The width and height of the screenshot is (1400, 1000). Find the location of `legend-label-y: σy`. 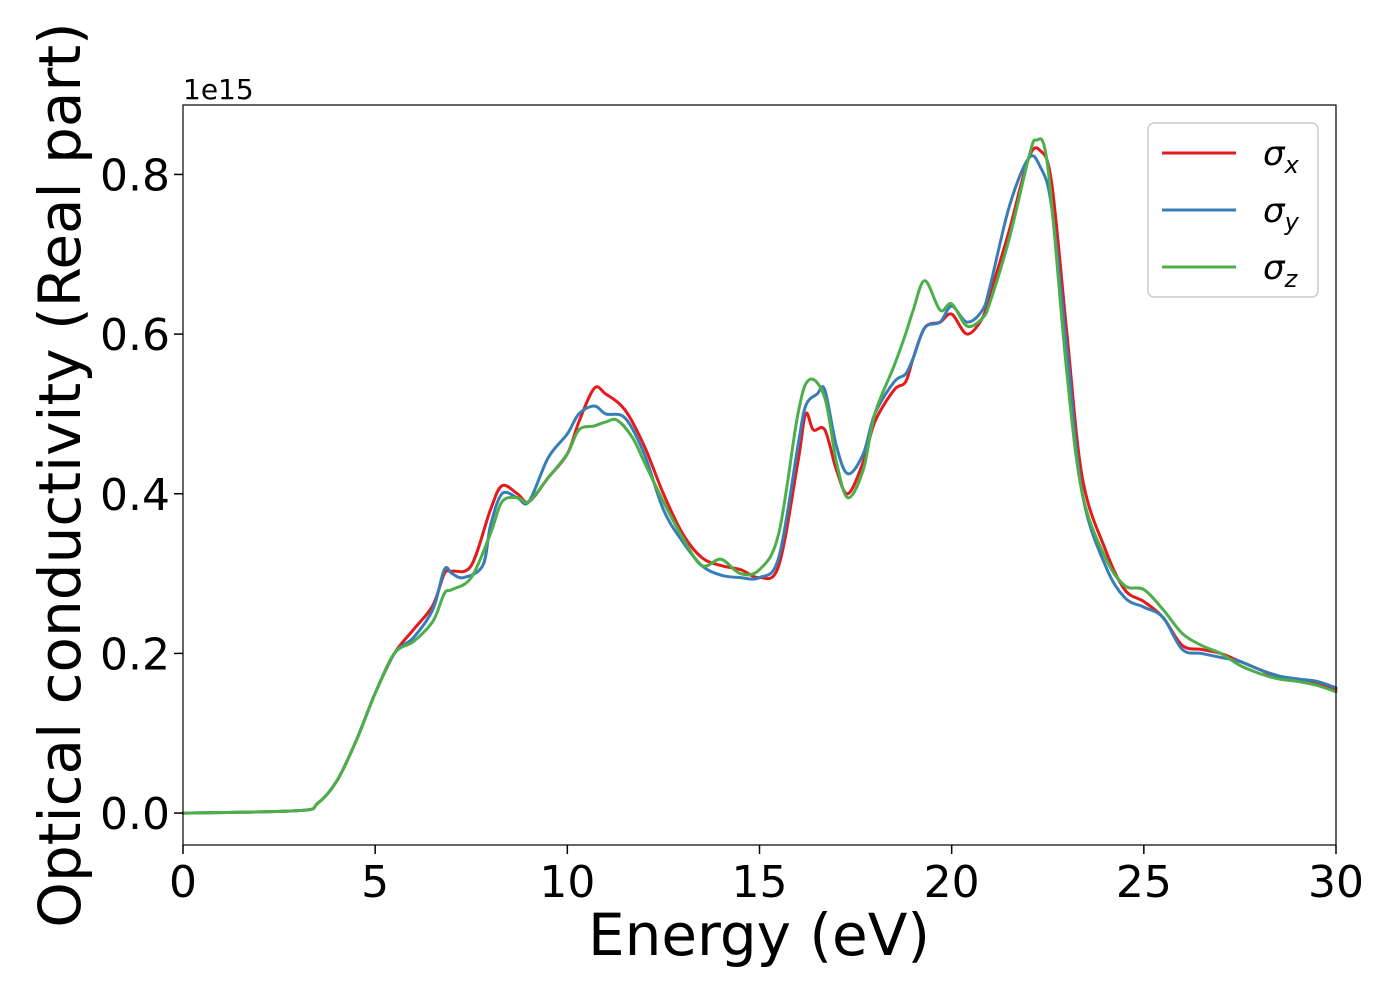

legend-label-y: σy is located at coordinates (1281, 213).